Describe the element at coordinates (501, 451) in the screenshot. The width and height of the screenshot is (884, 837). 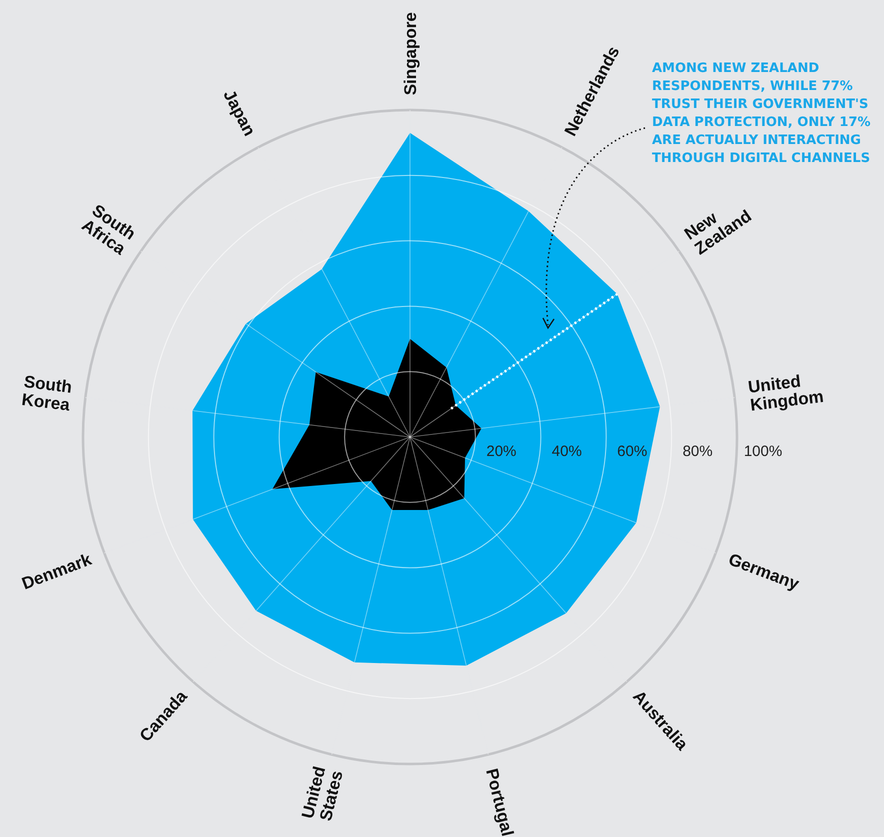
I see `y-tick-label: 20%` at that location.